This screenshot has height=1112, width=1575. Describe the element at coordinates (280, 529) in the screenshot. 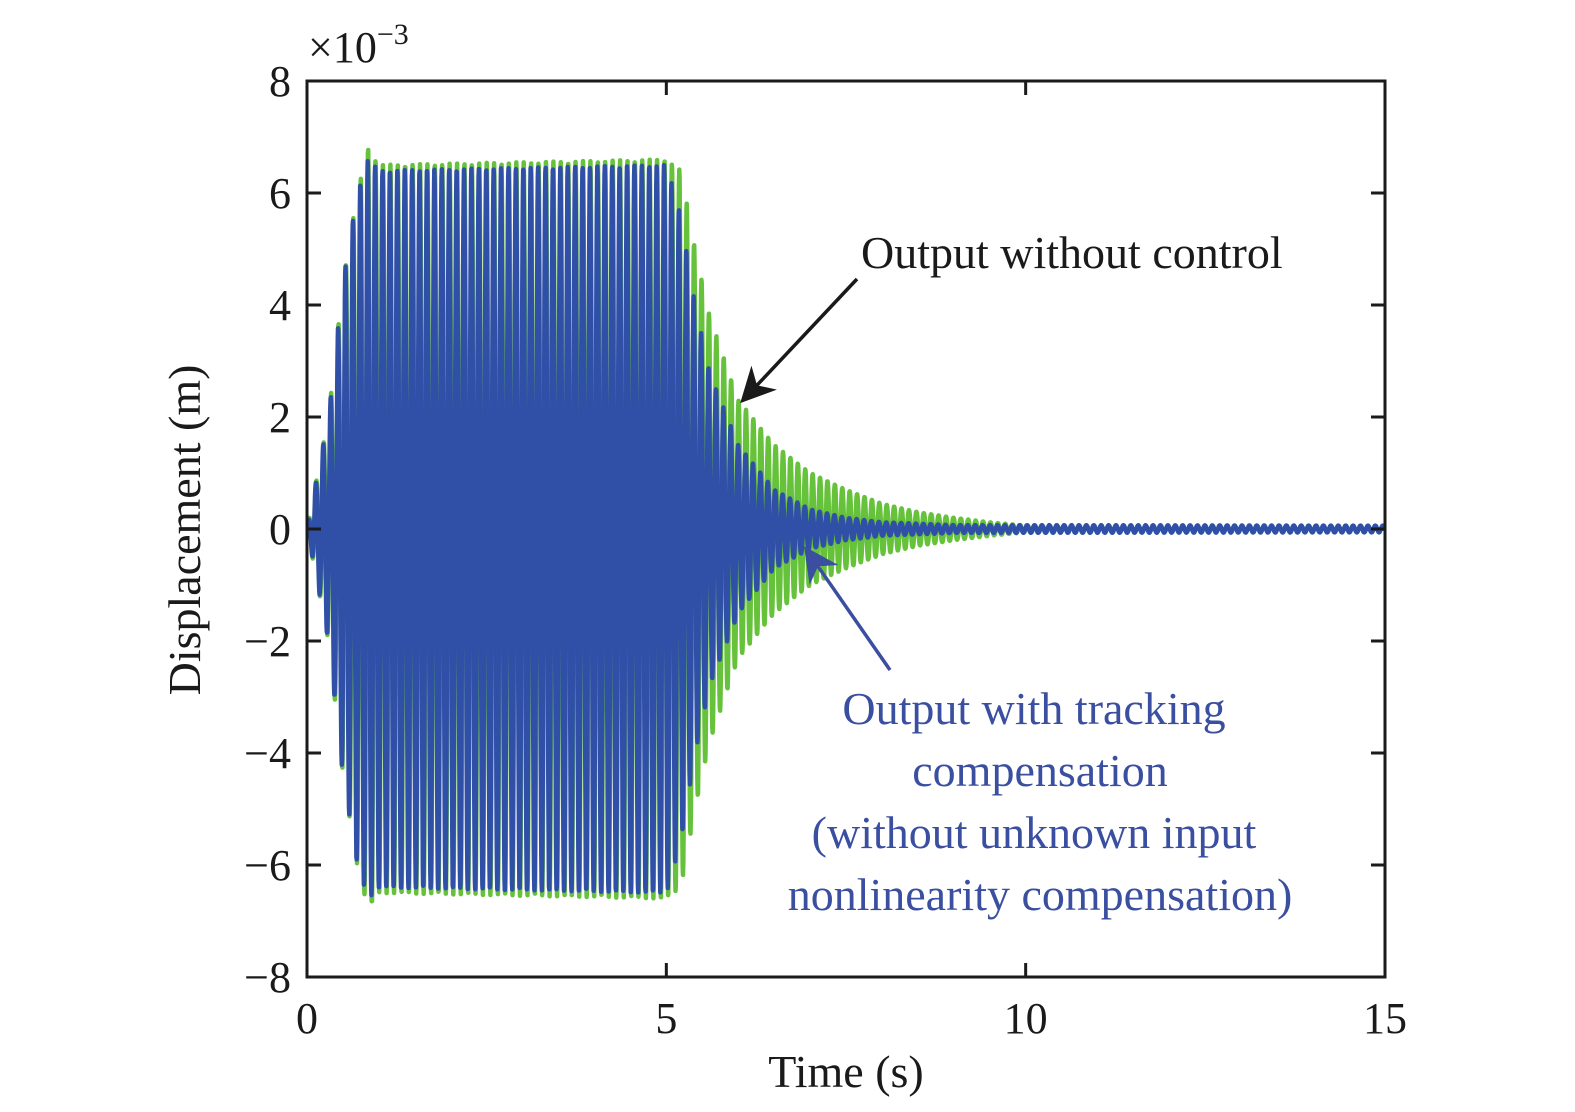

I see `y-tick-label: 0` at that location.